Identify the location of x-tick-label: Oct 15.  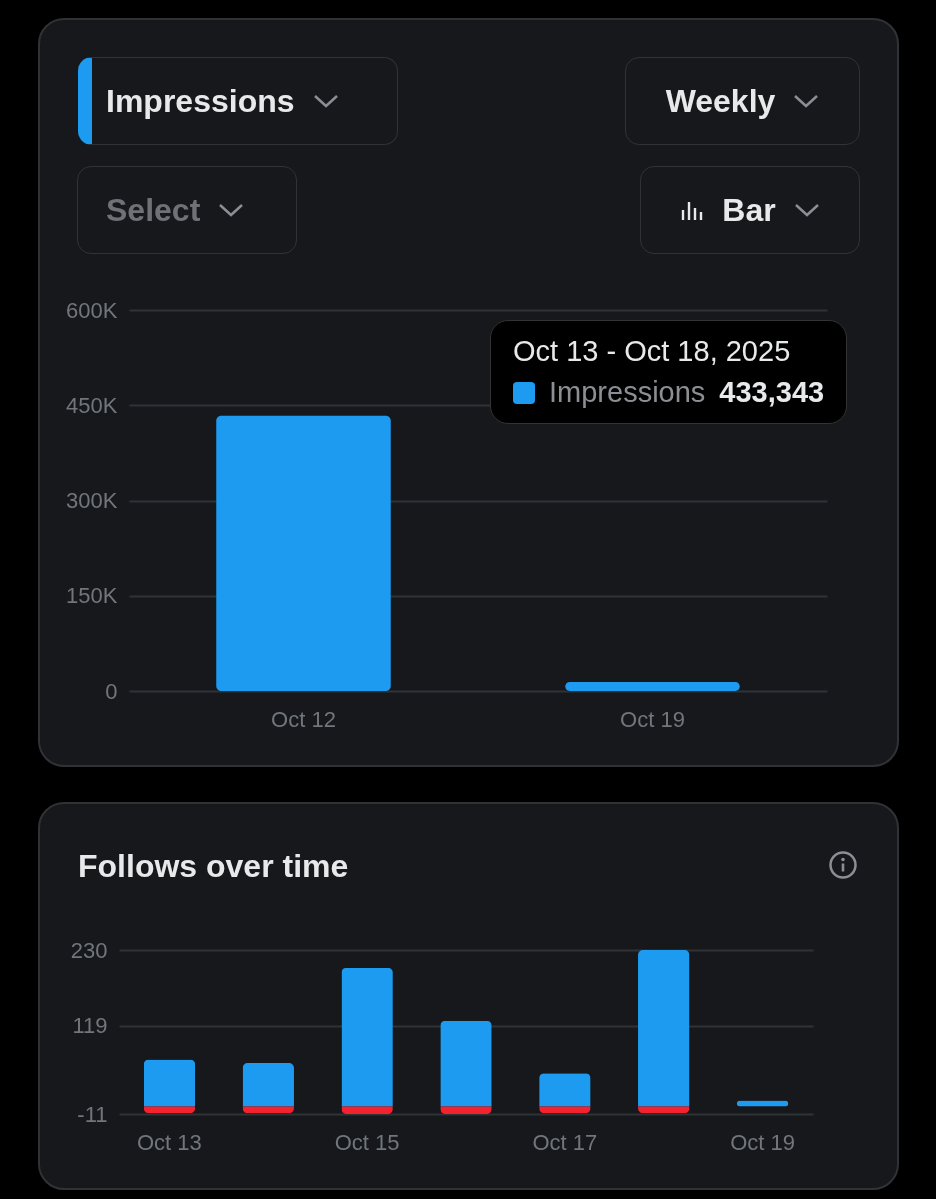
(367, 1142).